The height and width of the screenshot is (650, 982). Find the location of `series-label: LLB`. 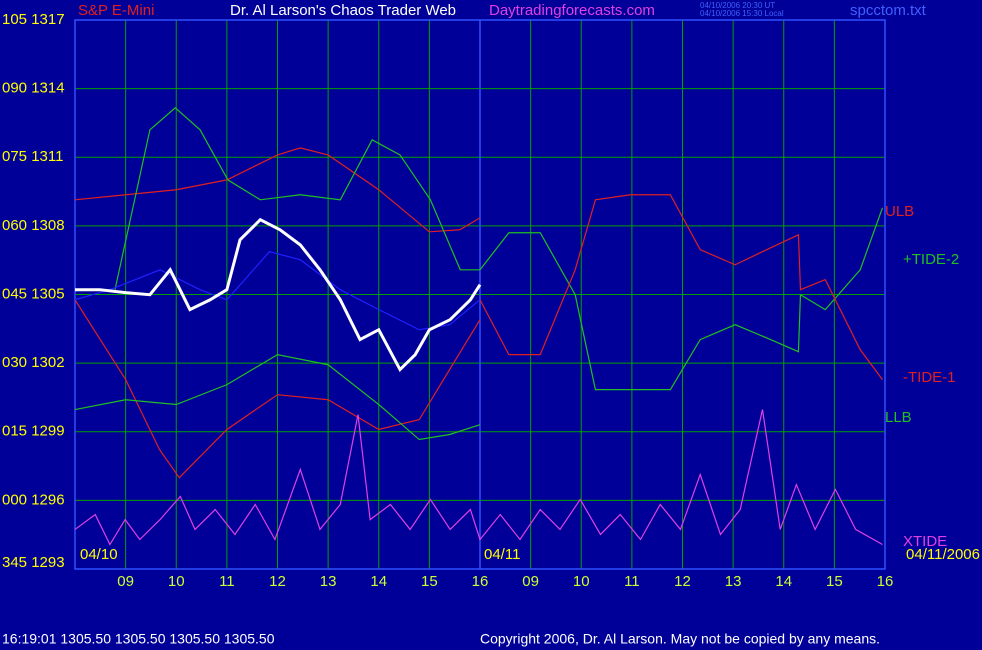

series-label: LLB is located at coordinates (898, 417).